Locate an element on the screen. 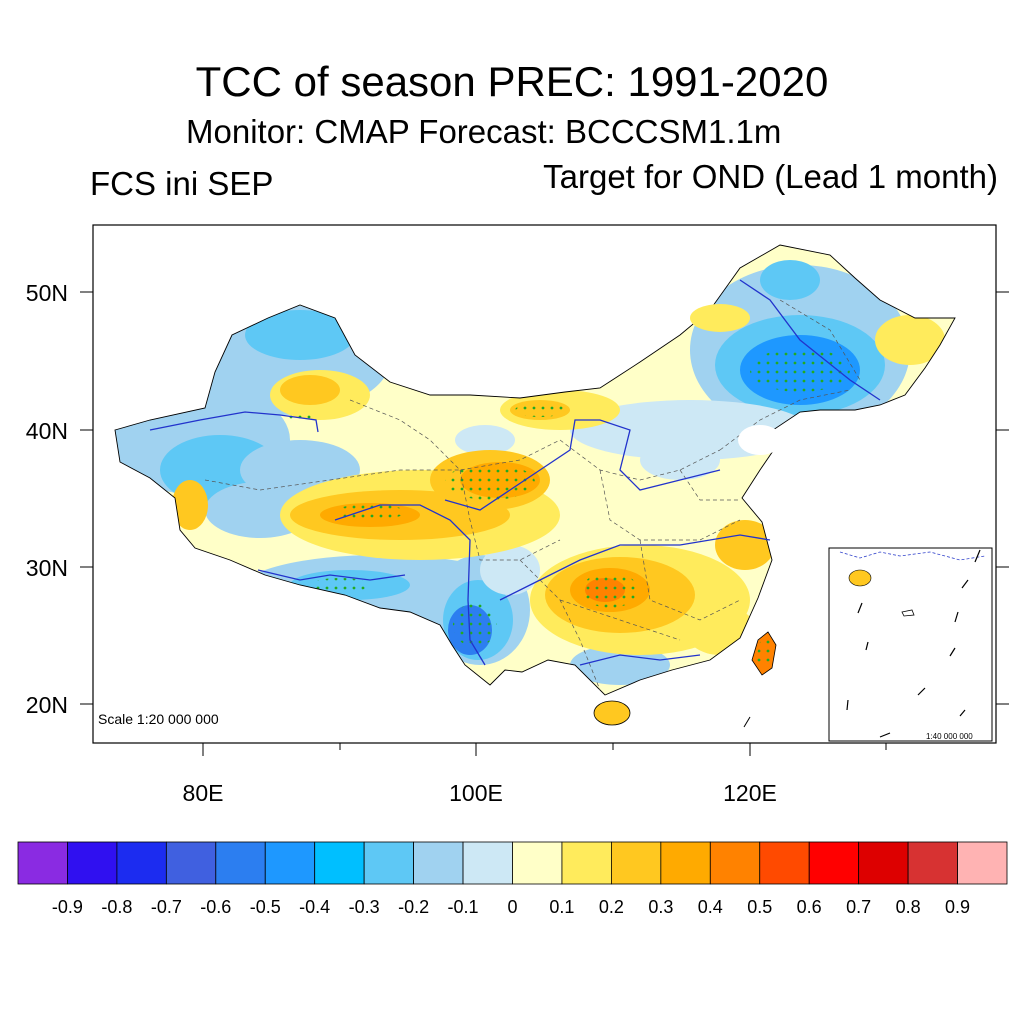 The width and height of the screenshot is (1024, 1024). lat-label-50n: 50N is located at coordinates (46, 293).